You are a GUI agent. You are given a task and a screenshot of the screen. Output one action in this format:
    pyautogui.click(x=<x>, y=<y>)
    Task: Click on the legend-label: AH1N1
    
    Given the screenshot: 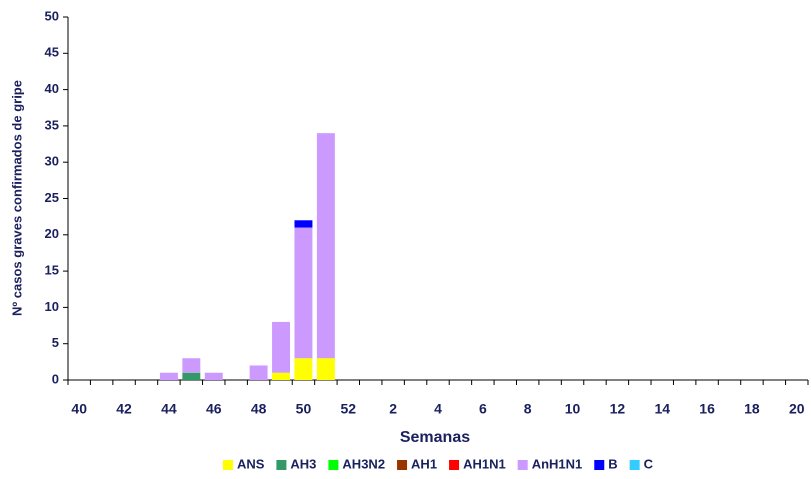 What is the action you would take?
    pyautogui.click(x=484, y=463)
    